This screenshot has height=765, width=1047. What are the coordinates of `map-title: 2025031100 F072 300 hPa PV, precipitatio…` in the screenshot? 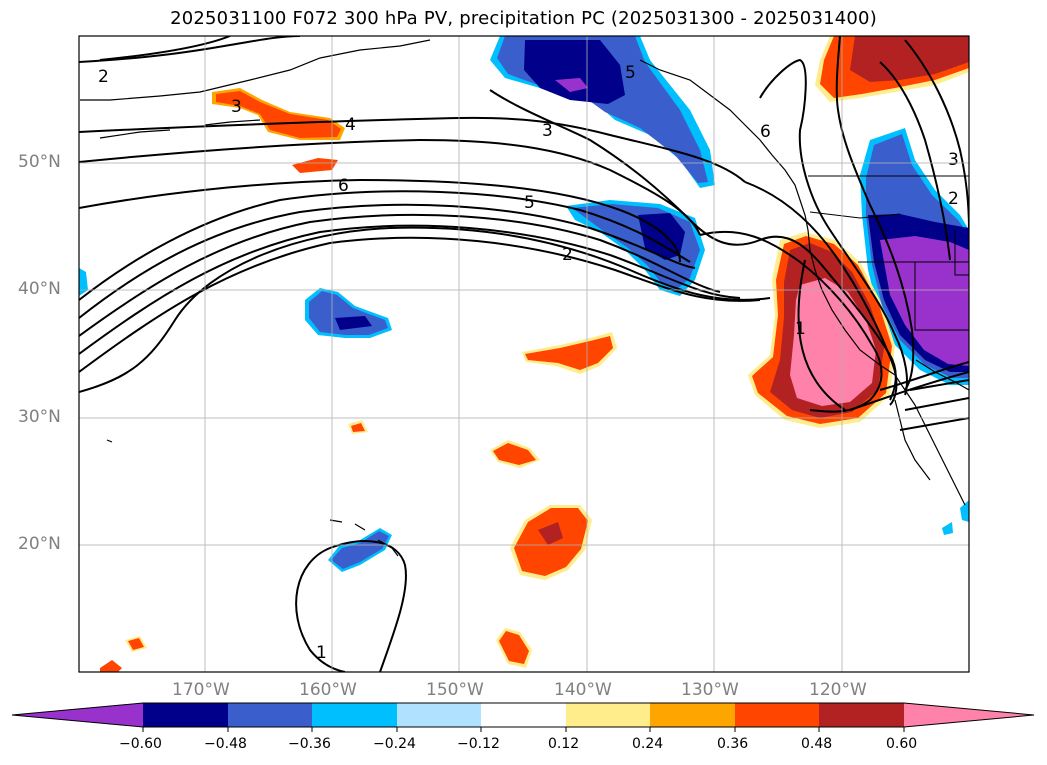 It's located at (523, 18).